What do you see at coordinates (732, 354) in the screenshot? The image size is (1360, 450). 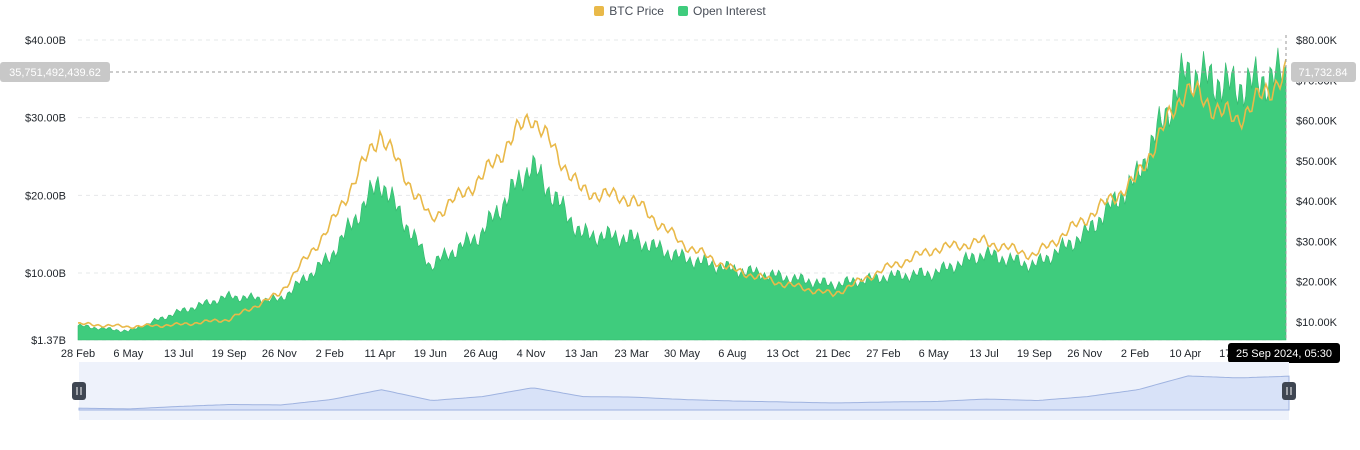 I see `x-axis-tick-label: 6 Aug` at bounding box center [732, 354].